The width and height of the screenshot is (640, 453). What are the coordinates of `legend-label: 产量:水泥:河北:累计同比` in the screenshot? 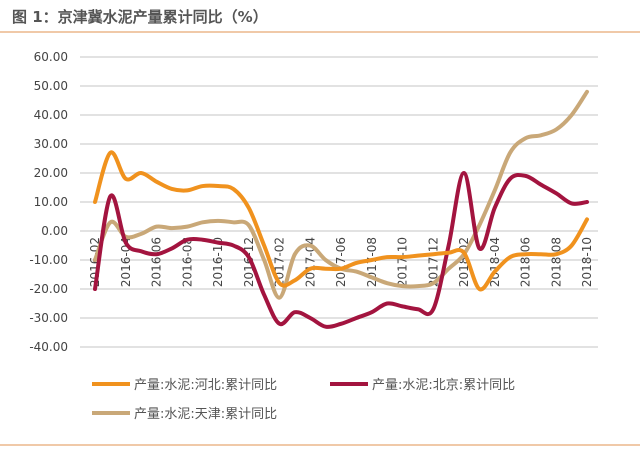 It's located at (205, 385).